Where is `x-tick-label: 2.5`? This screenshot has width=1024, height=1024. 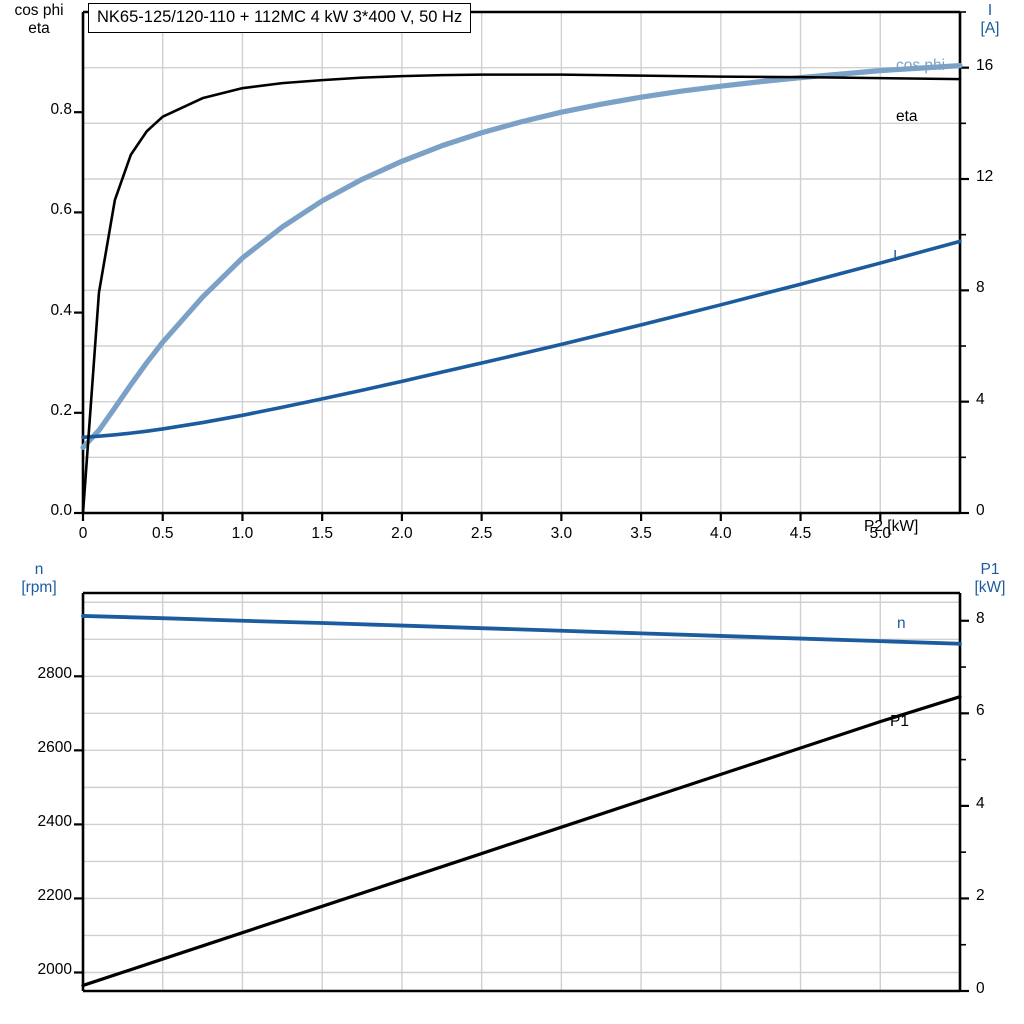
x-tick-label: 2.5 is located at coordinates (481, 533).